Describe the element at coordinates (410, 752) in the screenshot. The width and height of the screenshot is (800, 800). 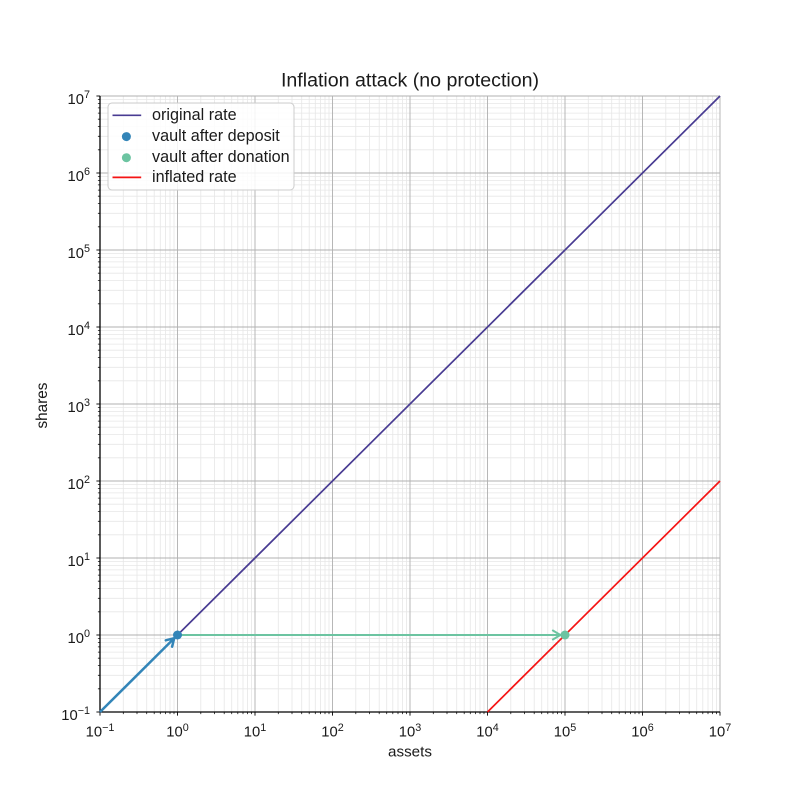
I see `svg-text: assets` at that location.